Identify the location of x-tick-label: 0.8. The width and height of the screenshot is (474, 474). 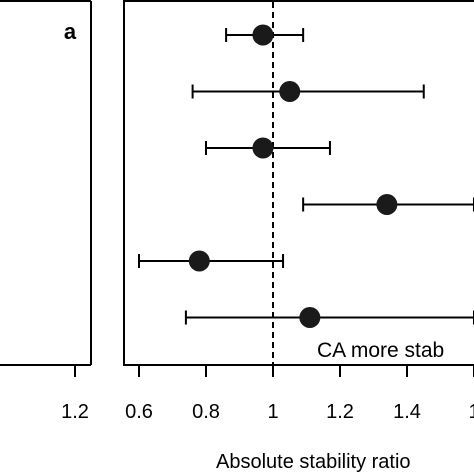
(206, 412).